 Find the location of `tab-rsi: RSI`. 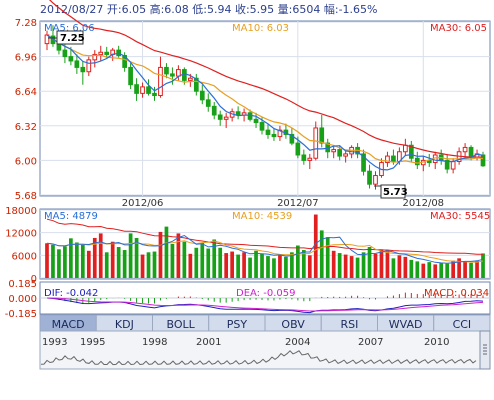

tab-rsi: RSI is located at coordinates (349, 323).